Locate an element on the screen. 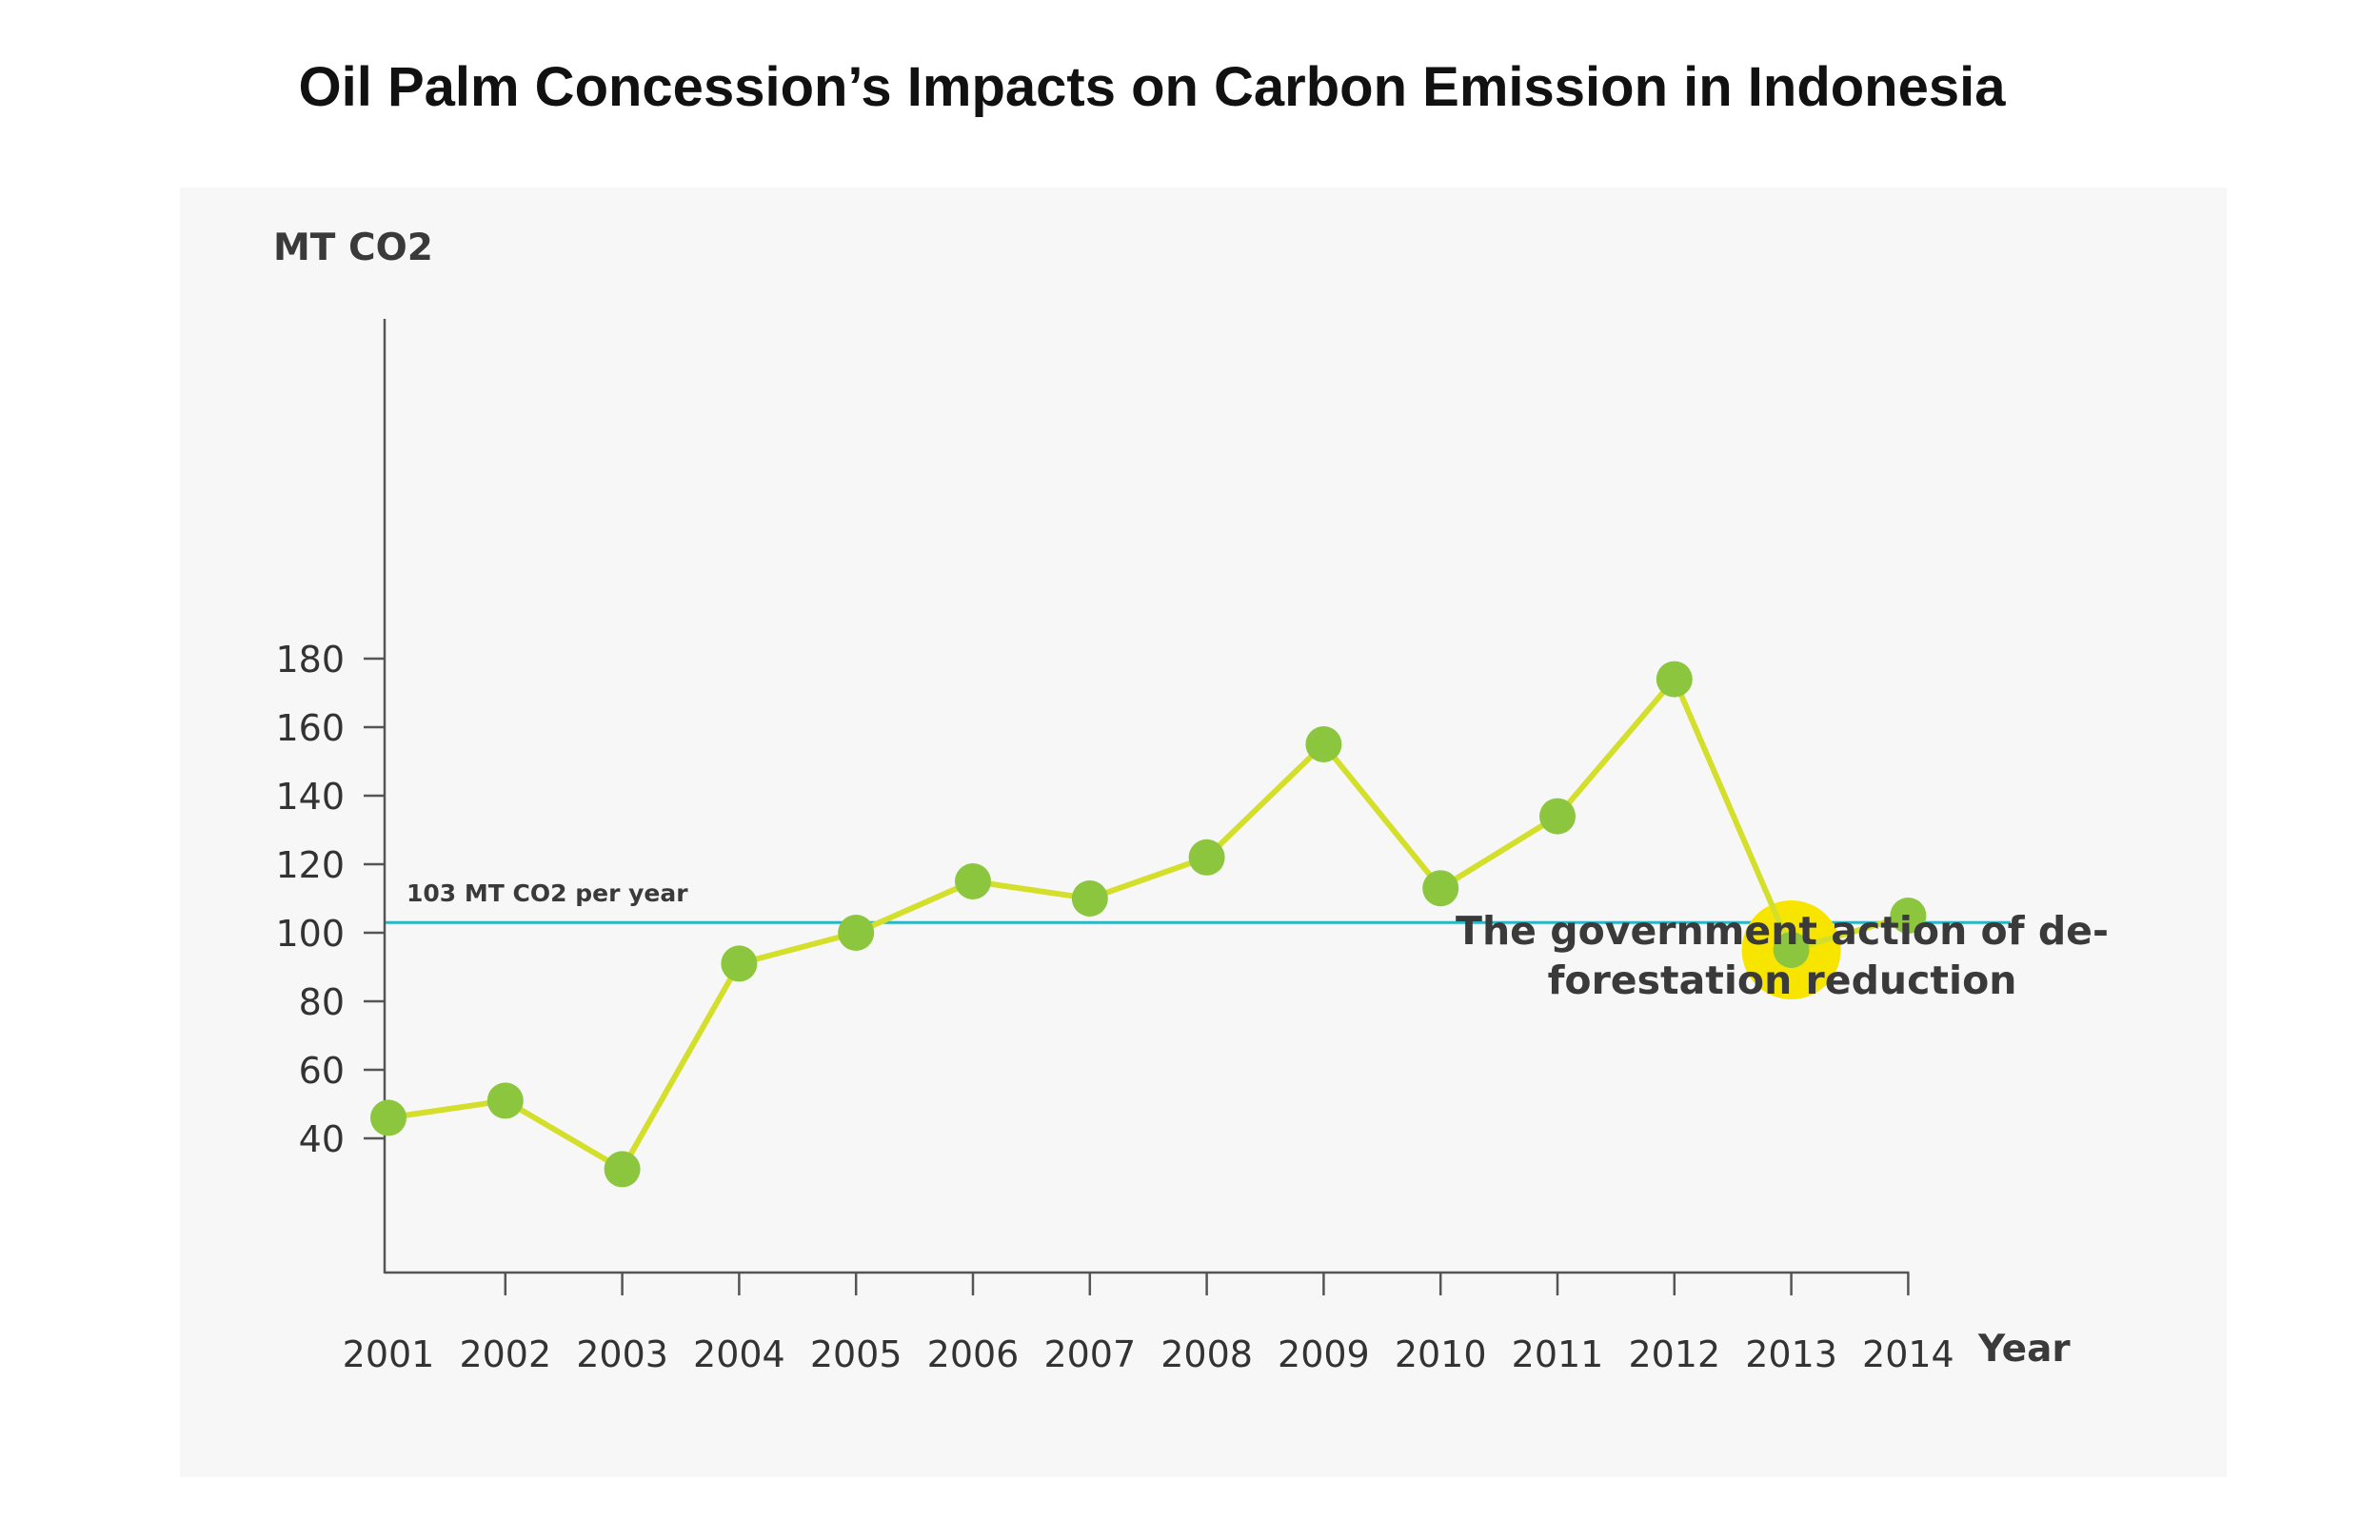  x-tick-label: 2005 is located at coordinates (856, 1354).